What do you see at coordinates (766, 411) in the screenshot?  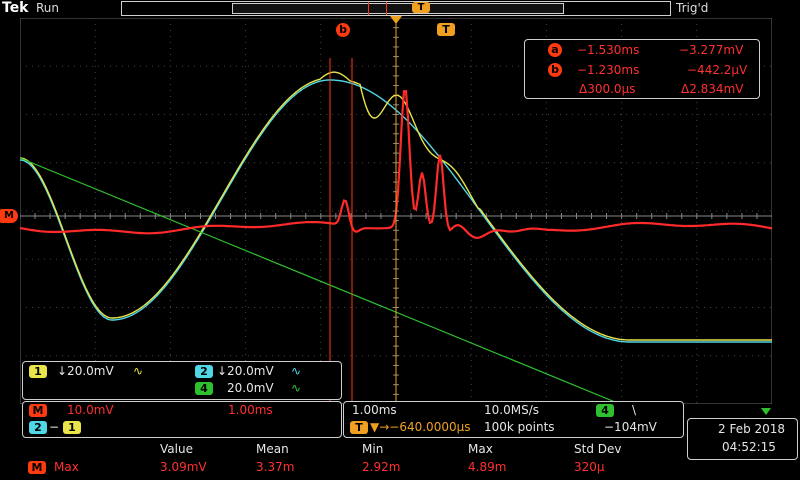 I see `trigger-level-arrow-icon` at bounding box center [766, 411].